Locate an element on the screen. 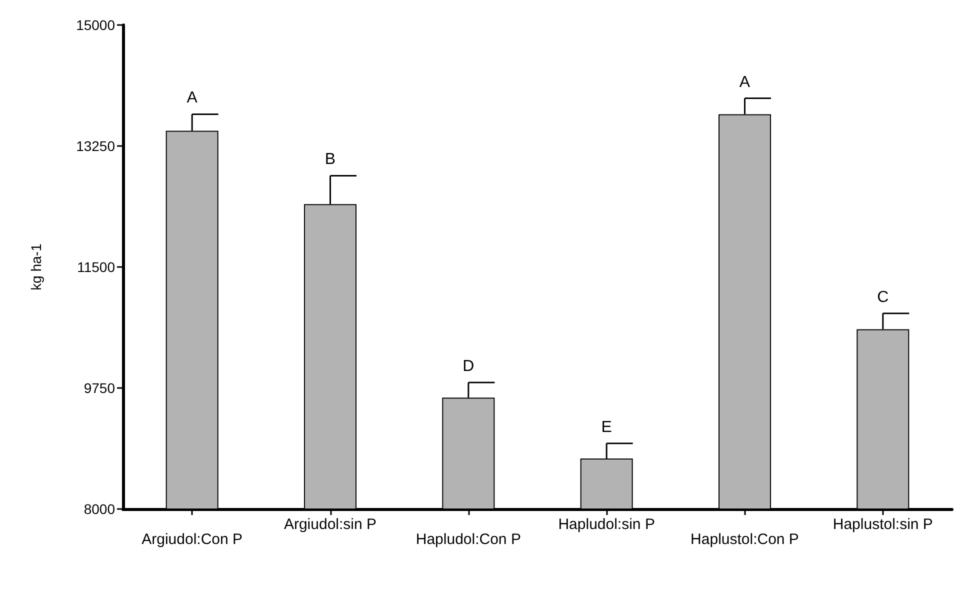  y-tick-label: 13250 is located at coordinates (96, 146).